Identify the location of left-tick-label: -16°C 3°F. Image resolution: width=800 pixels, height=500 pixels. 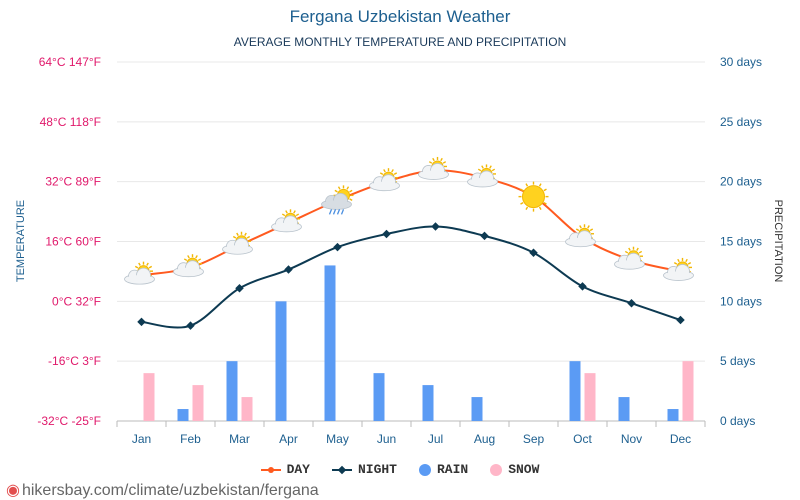
(74, 361).